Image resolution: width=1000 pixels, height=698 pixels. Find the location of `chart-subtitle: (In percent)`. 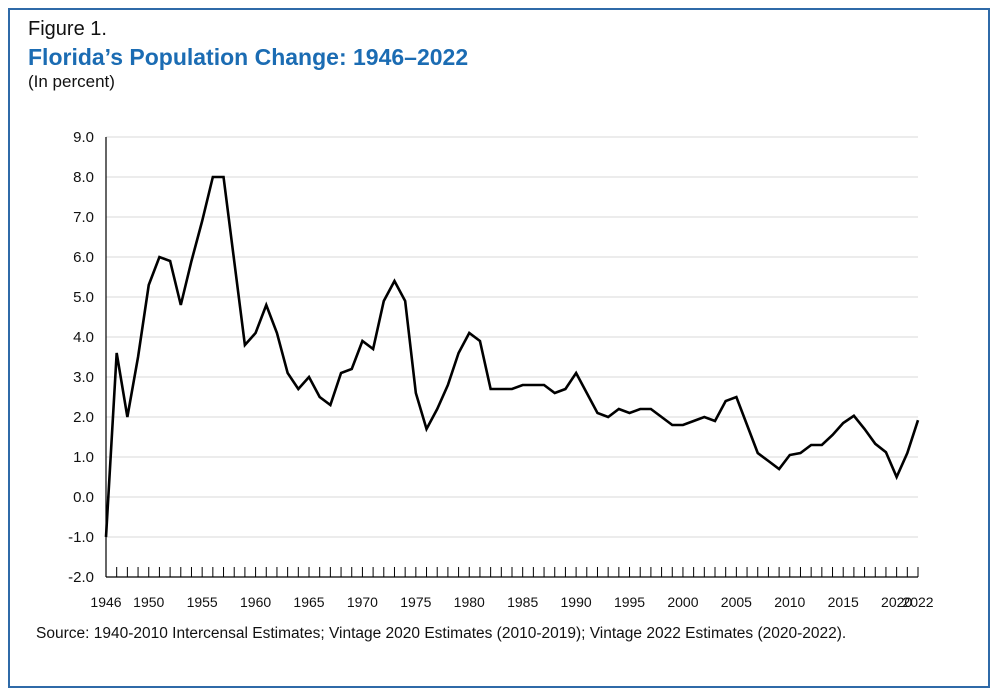

chart-subtitle: (In percent) is located at coordinates (71, 81).